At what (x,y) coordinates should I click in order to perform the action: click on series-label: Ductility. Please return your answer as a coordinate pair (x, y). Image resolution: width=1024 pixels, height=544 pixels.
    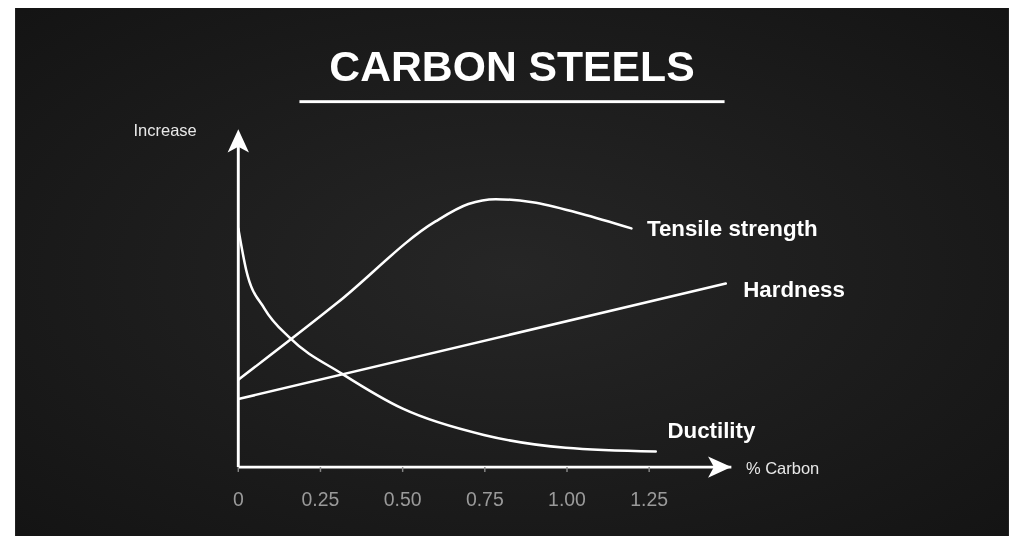
    Looking at the image, I should click on (712, 431).